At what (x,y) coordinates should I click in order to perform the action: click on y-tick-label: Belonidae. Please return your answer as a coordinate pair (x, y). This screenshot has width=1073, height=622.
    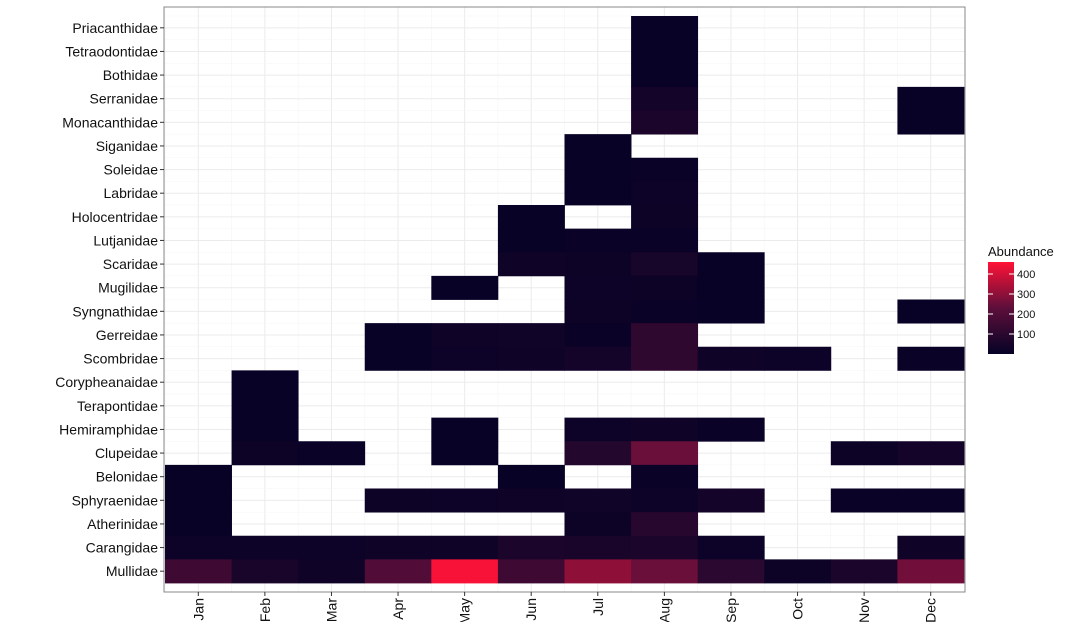
    Looking at the image, I should click on (127, 477).